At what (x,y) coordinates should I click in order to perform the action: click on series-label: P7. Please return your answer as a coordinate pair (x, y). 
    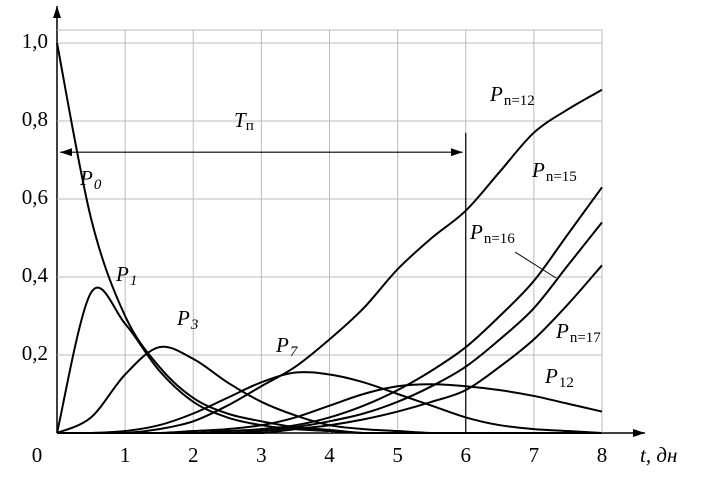
    Looking at the image, I should click on (287, 347).